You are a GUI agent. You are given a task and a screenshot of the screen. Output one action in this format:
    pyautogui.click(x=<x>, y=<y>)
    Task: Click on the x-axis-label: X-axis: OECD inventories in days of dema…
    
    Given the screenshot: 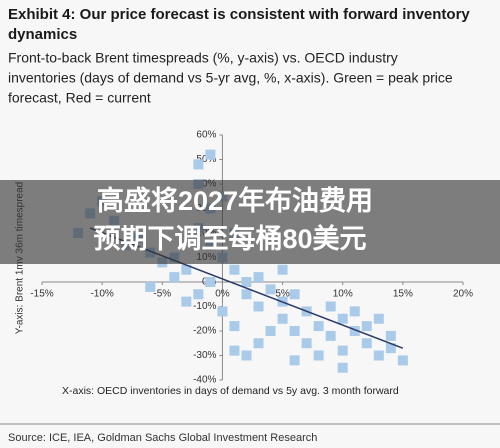 What is the action you would take?
    pyautogui.click(x=230, y=391)
    